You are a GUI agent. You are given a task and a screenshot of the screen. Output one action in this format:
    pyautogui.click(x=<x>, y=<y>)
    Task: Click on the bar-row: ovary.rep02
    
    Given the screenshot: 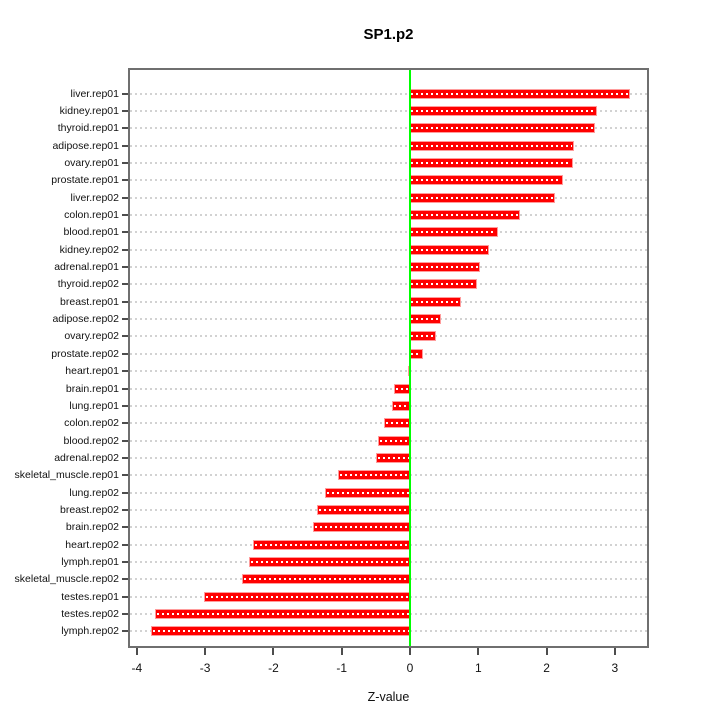 What is the action you would take?
    pyautogui.click(x=355, y=336)
    